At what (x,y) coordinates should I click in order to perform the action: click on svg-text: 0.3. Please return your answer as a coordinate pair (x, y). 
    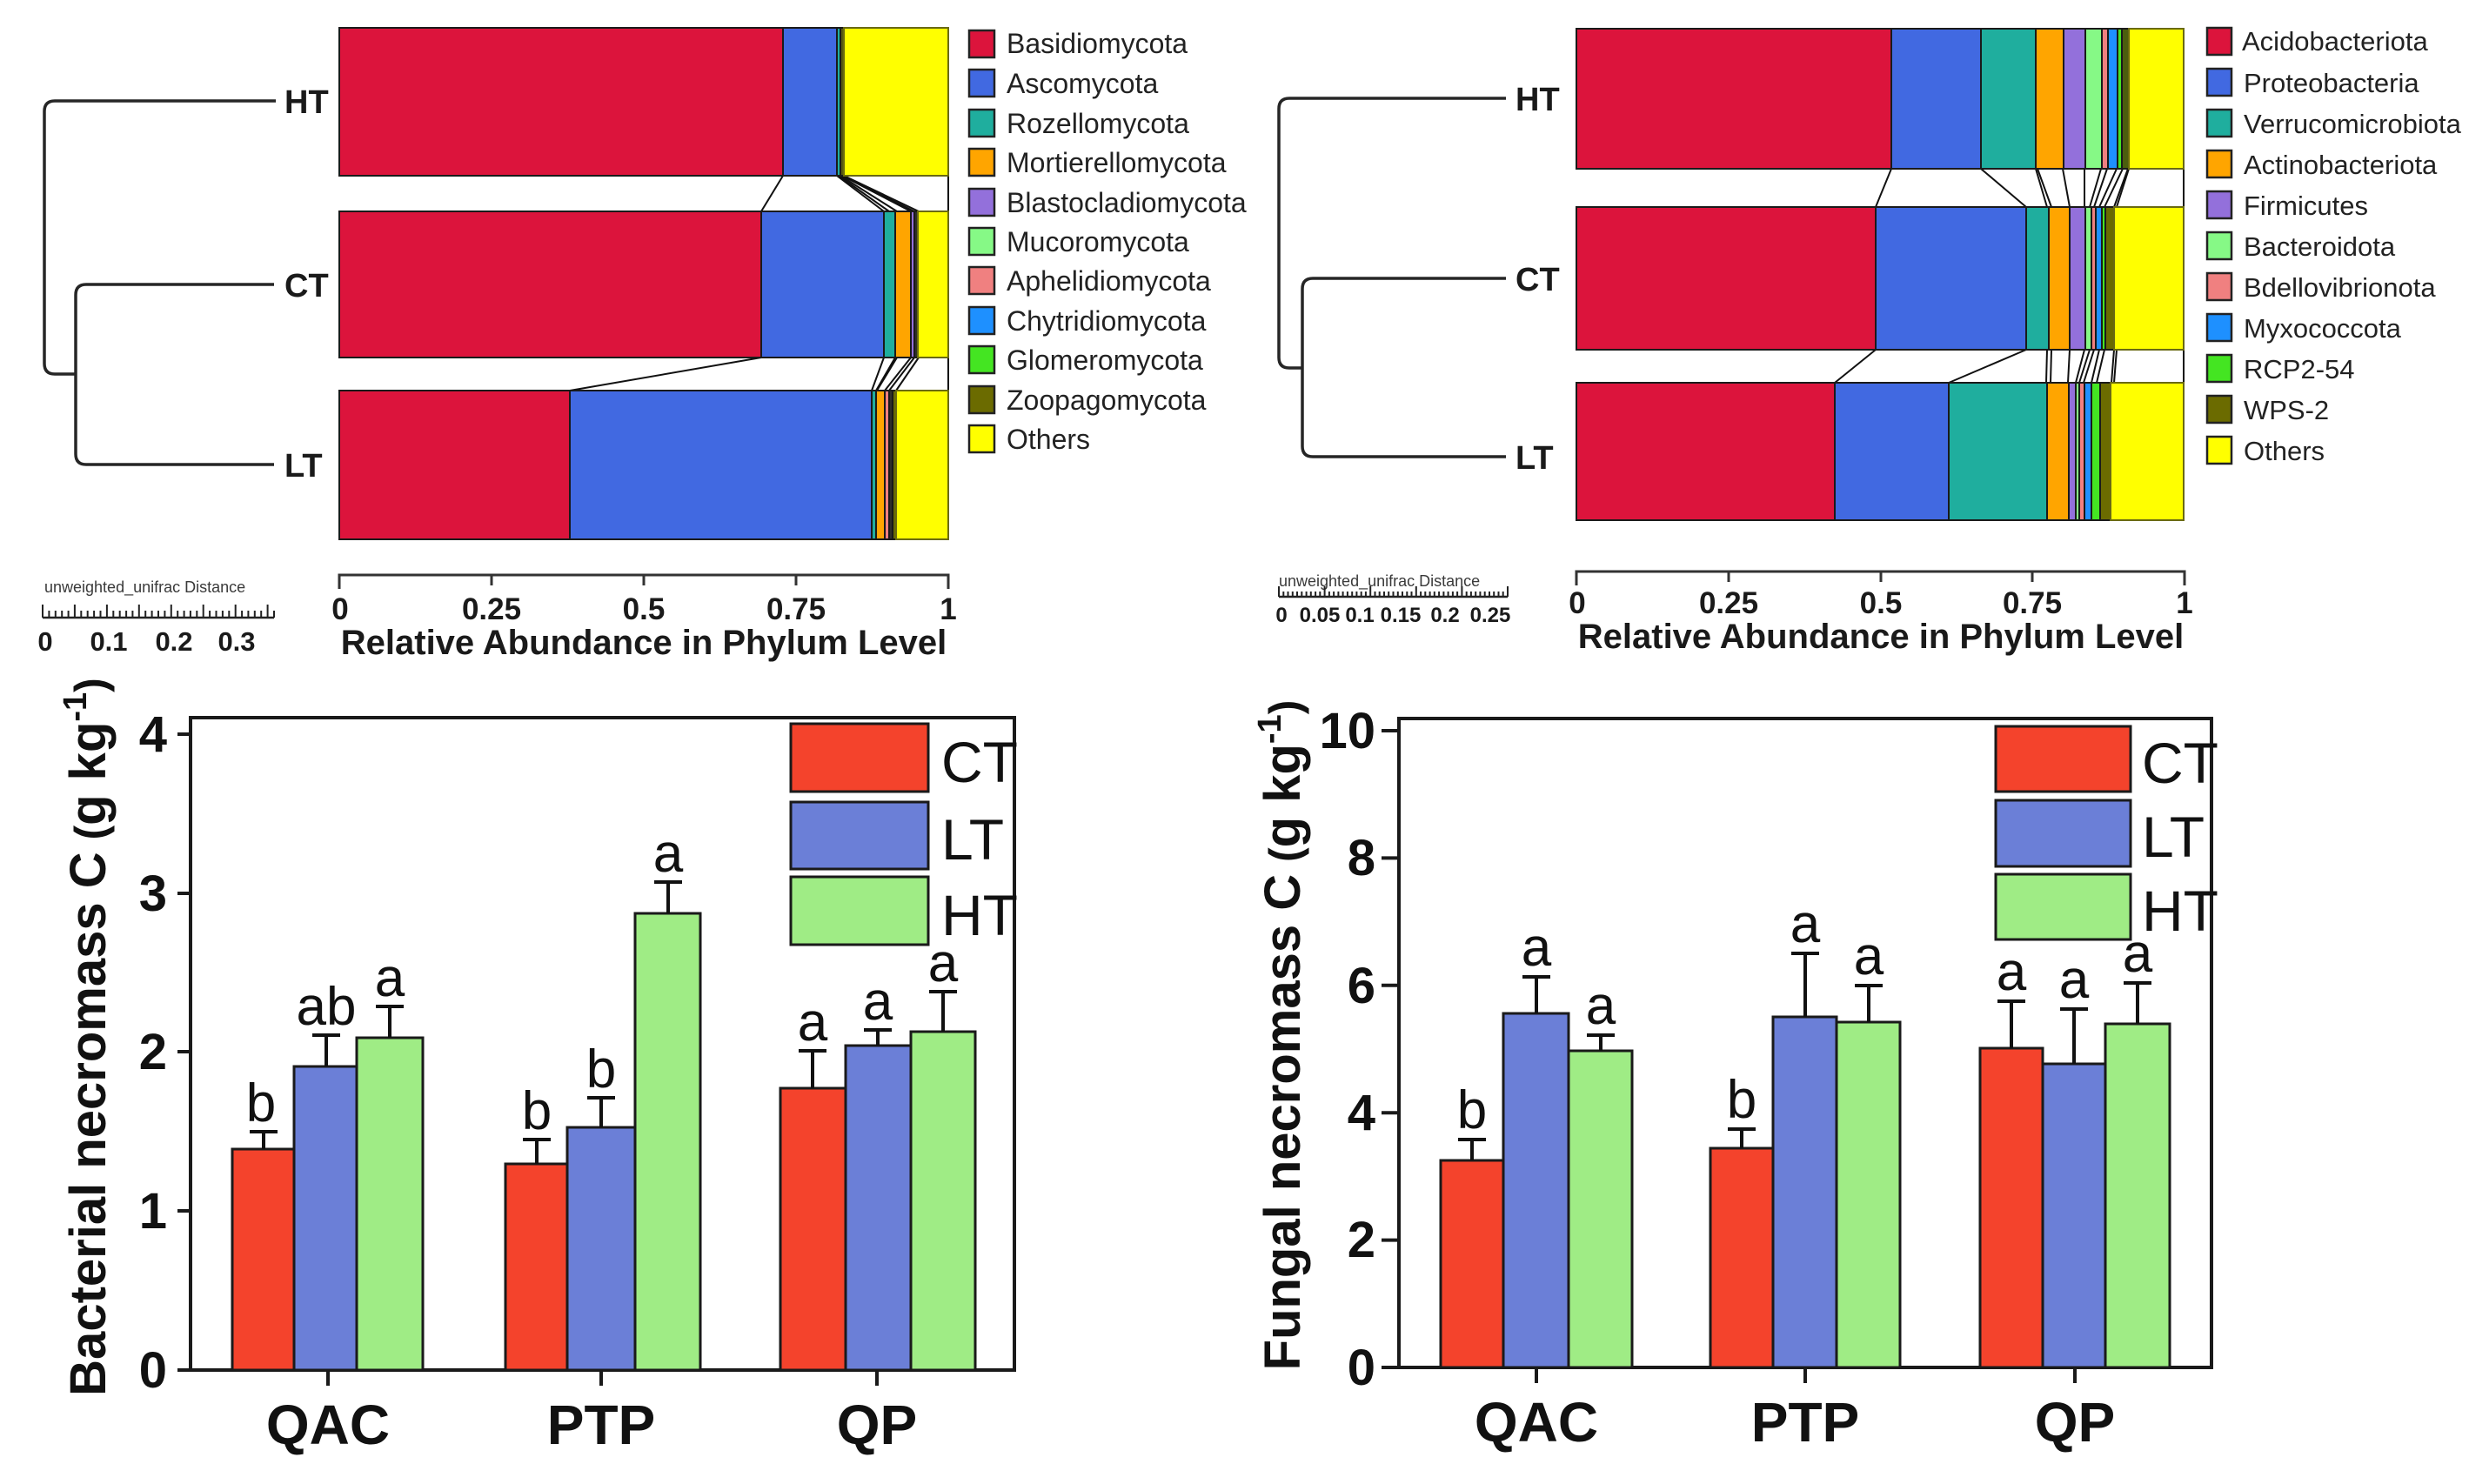
    Looking at the image, I should click on (236, 641).